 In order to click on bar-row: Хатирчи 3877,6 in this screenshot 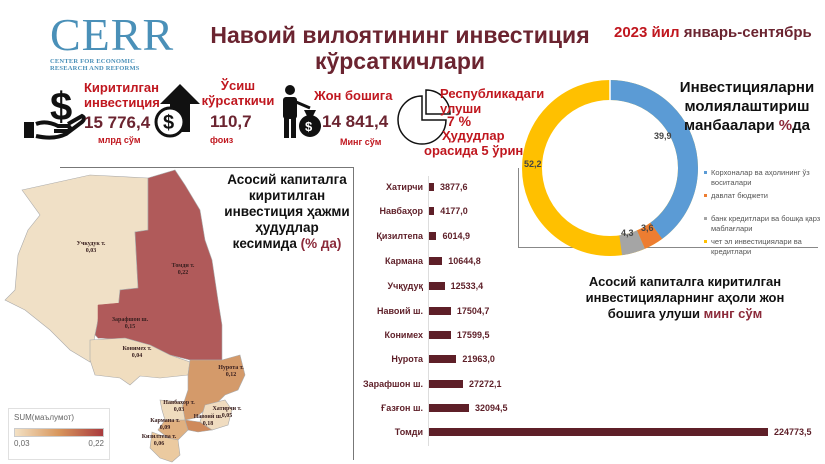, I will do `click(411, 187)`.